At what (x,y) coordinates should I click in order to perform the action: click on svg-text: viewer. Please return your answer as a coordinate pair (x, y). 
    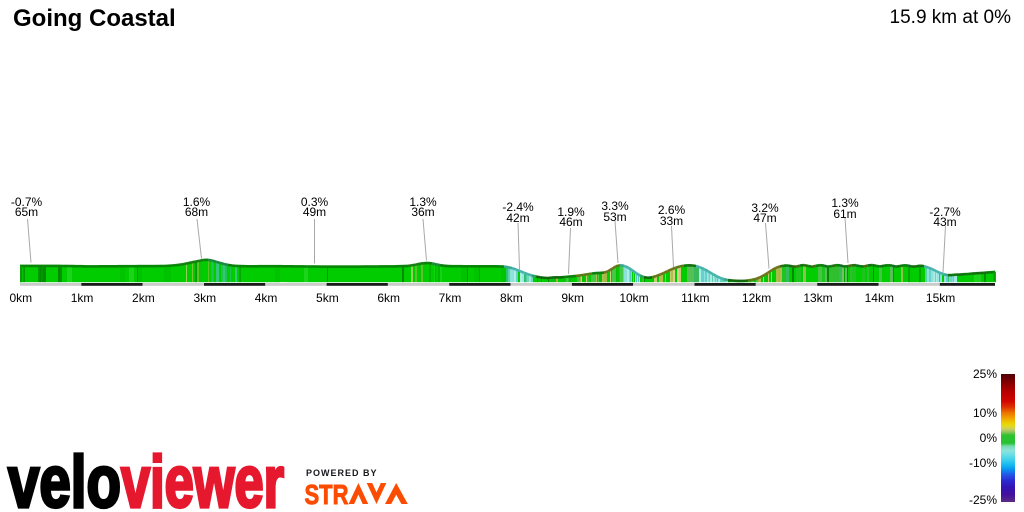
    Looking at the image, I should click on (202, 477).